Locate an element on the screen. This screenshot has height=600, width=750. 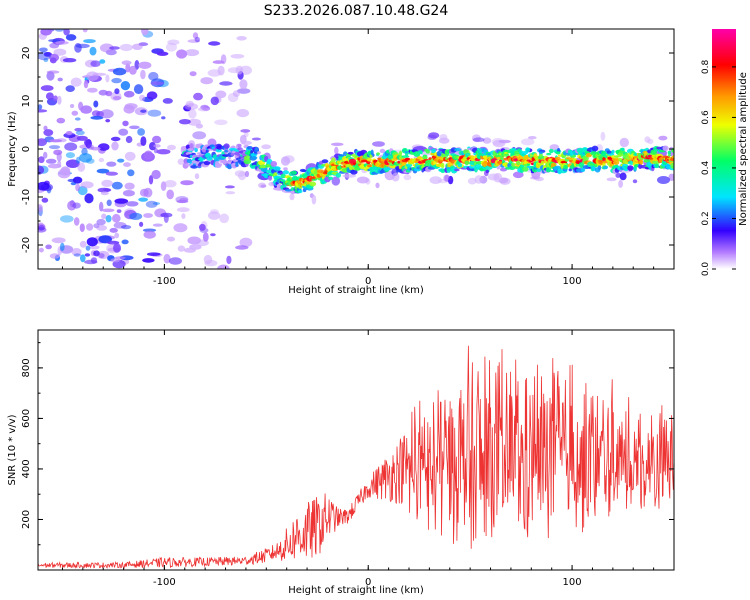
colorbar-tick-label: 0.2 is located at coordinates (706, 218).